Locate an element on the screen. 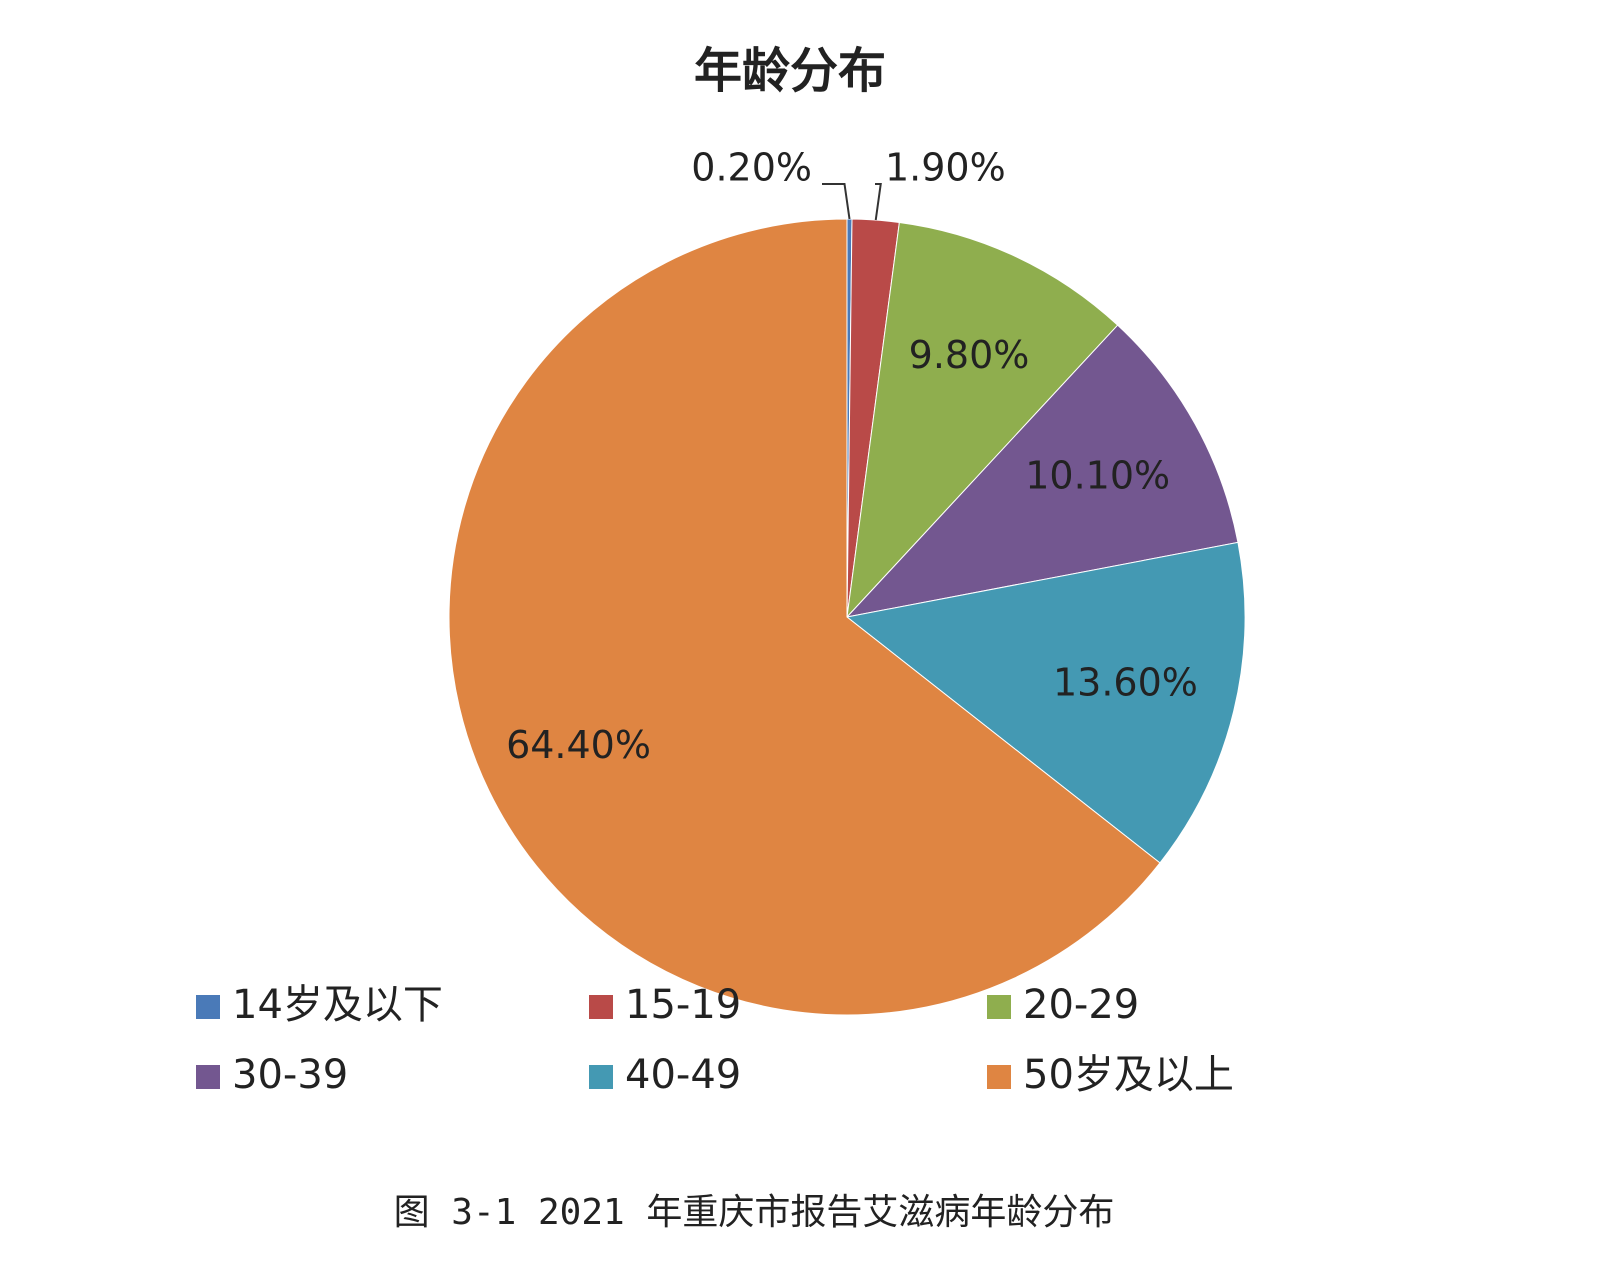 The width and height of the screenshot is (1612, 1280). data-label: 0.20% is located at coordinates (751, 168).